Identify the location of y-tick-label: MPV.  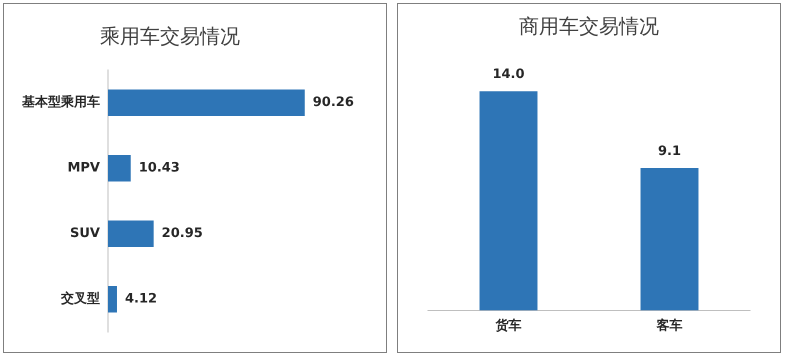
(83, 168).